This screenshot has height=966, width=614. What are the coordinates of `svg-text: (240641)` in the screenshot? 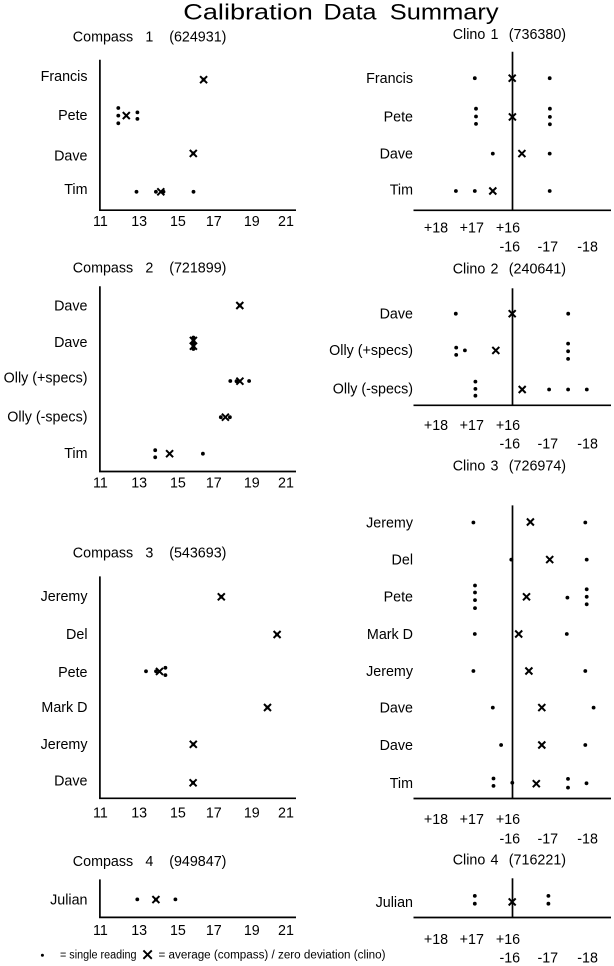 It's located at (537, 270).